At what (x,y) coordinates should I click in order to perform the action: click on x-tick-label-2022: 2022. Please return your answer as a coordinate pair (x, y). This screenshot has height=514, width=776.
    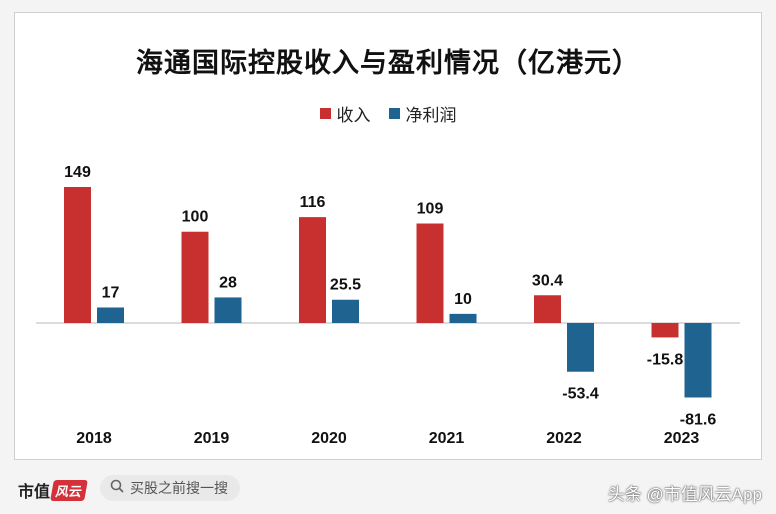
    Looking at the image, I should click on (564, 438).